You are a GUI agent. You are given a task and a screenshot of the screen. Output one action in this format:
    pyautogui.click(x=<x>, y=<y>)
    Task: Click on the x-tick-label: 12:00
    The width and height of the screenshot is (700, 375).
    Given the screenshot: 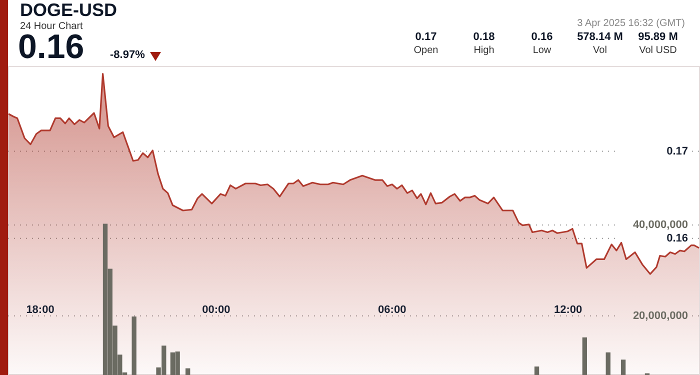 What is the action you would take?
    pyautogui.click(x=568, y=310)
    